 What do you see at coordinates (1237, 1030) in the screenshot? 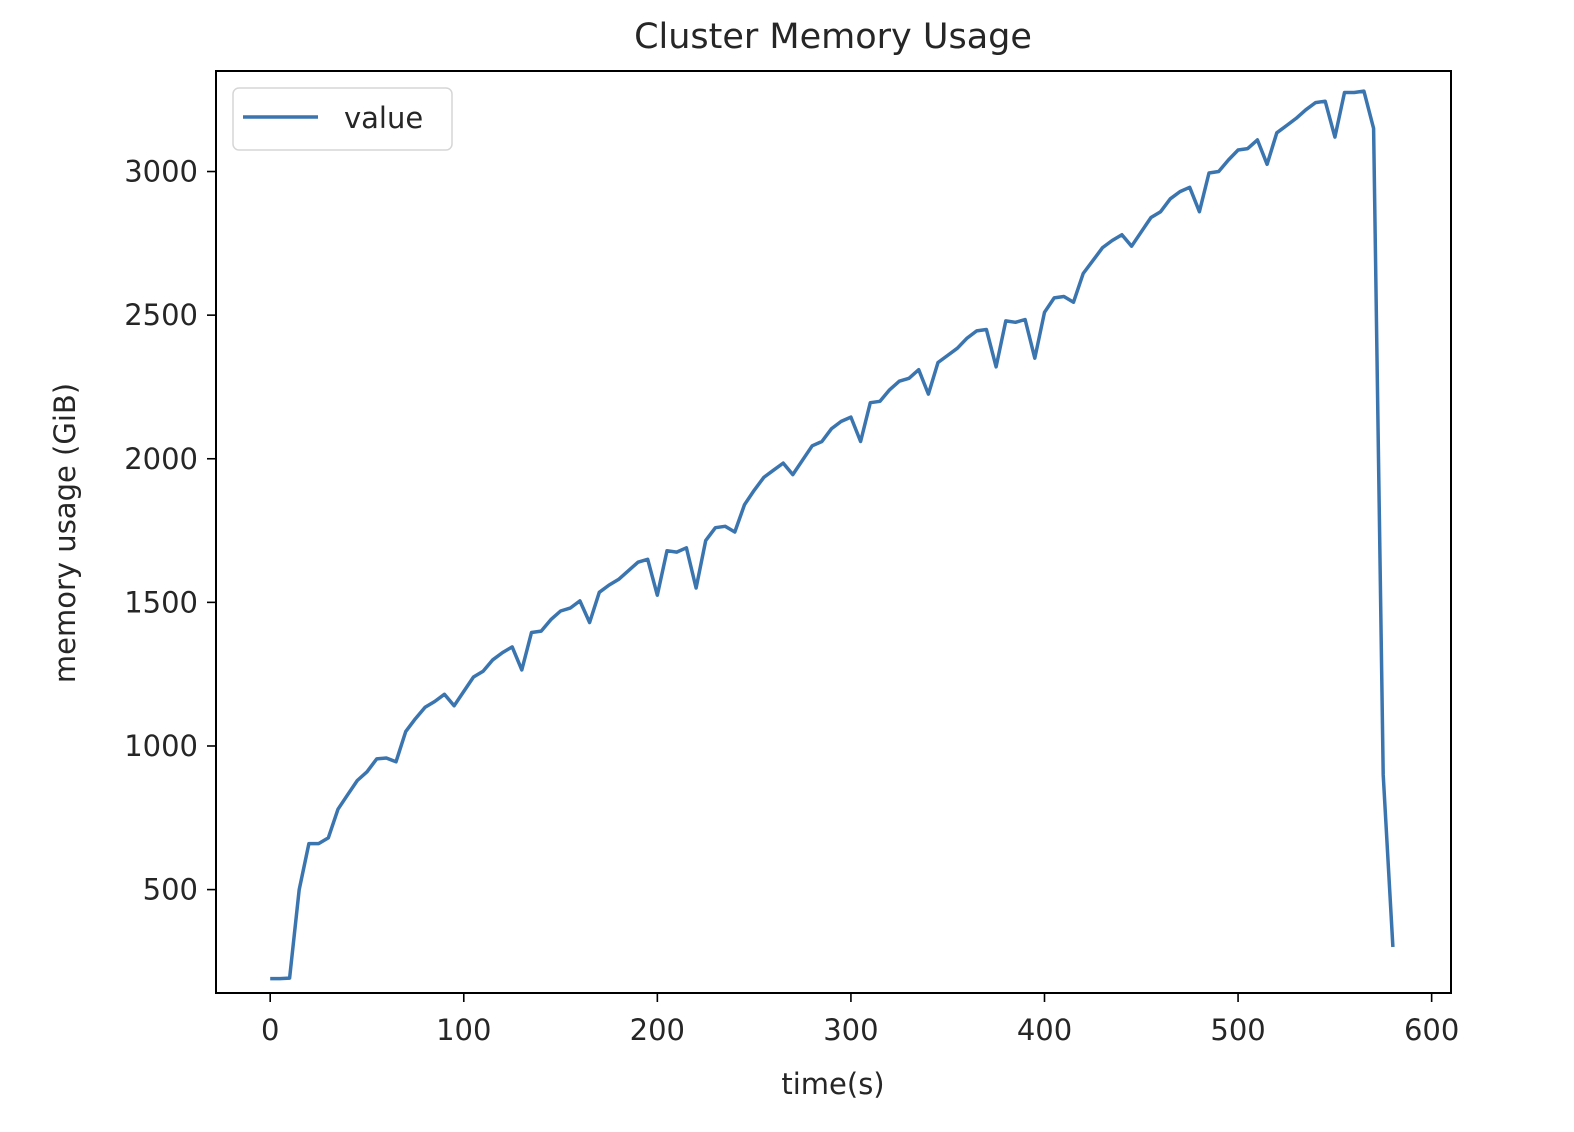
I see `x-tick-label: 500` at bounding box center [1237, 1030].